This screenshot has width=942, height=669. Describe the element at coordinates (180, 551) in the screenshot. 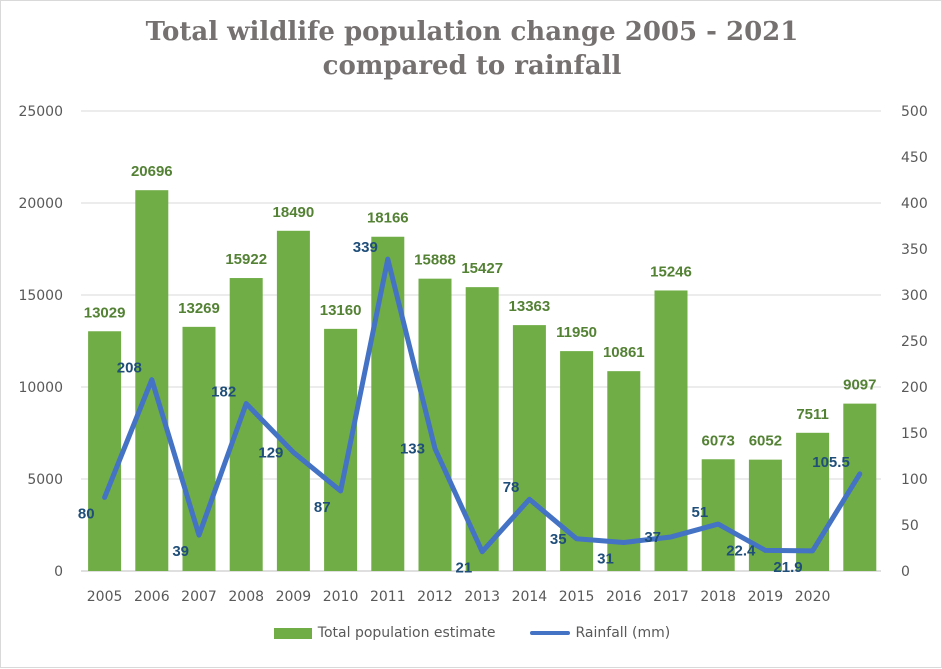

I see `rainfall-value-label: 39` at that location.